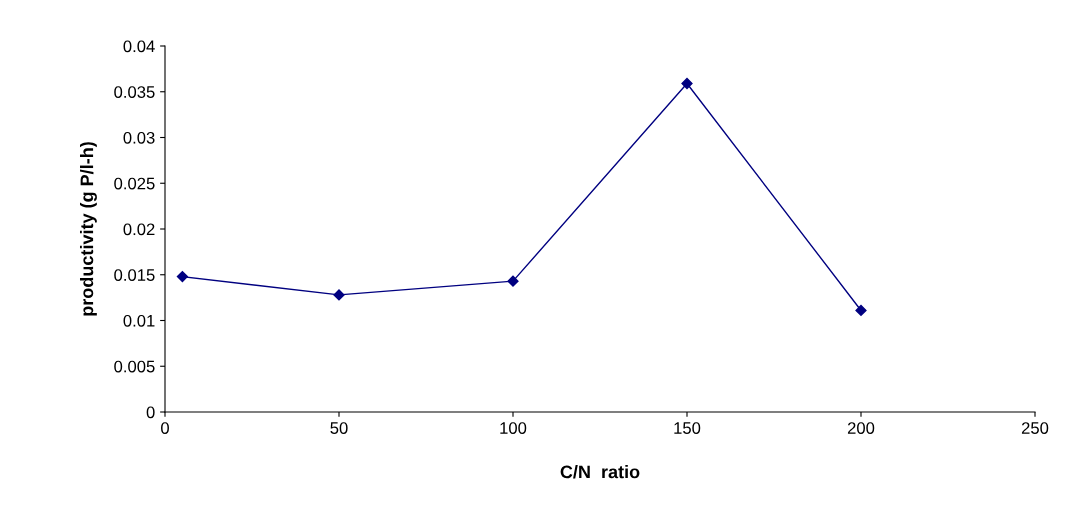  Describe the element at coordinates (139, 46) in the screenshot. I see `y-tick-label: 0.04` at that location.